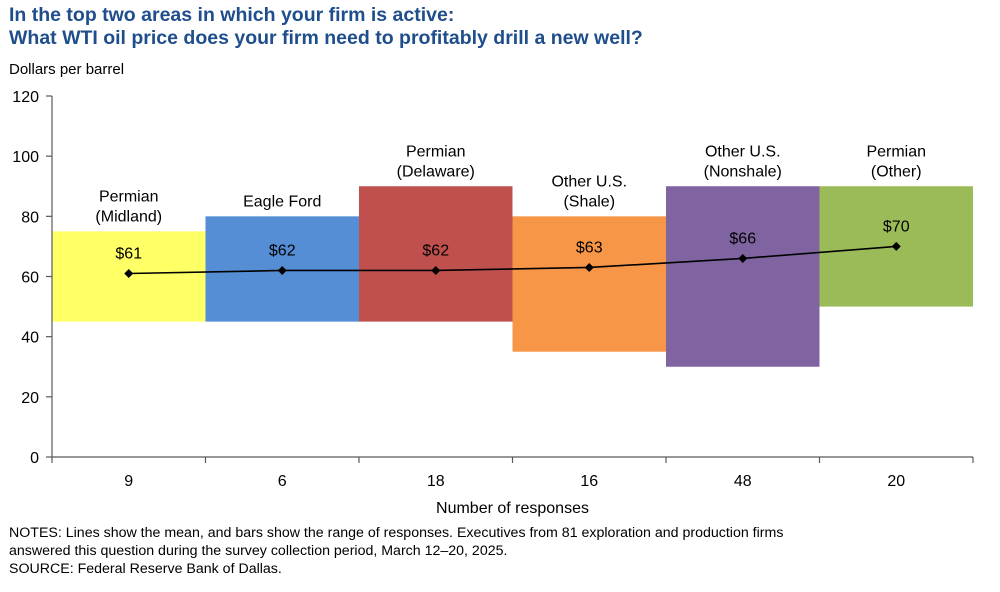 This screenshot has width=1000, height=592. Describe the element at coordinates (30, 278) in the screenshot. I see `y-tick-label: 60` at that location.